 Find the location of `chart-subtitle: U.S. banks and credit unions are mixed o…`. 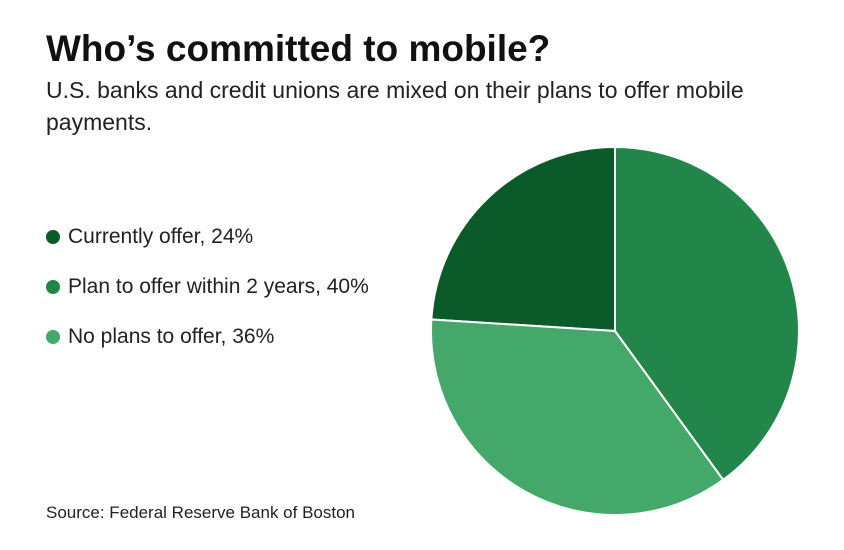

chart-subtitle: U.S. banks and credit unions are mixed o… is located at coordinates (395, 106).